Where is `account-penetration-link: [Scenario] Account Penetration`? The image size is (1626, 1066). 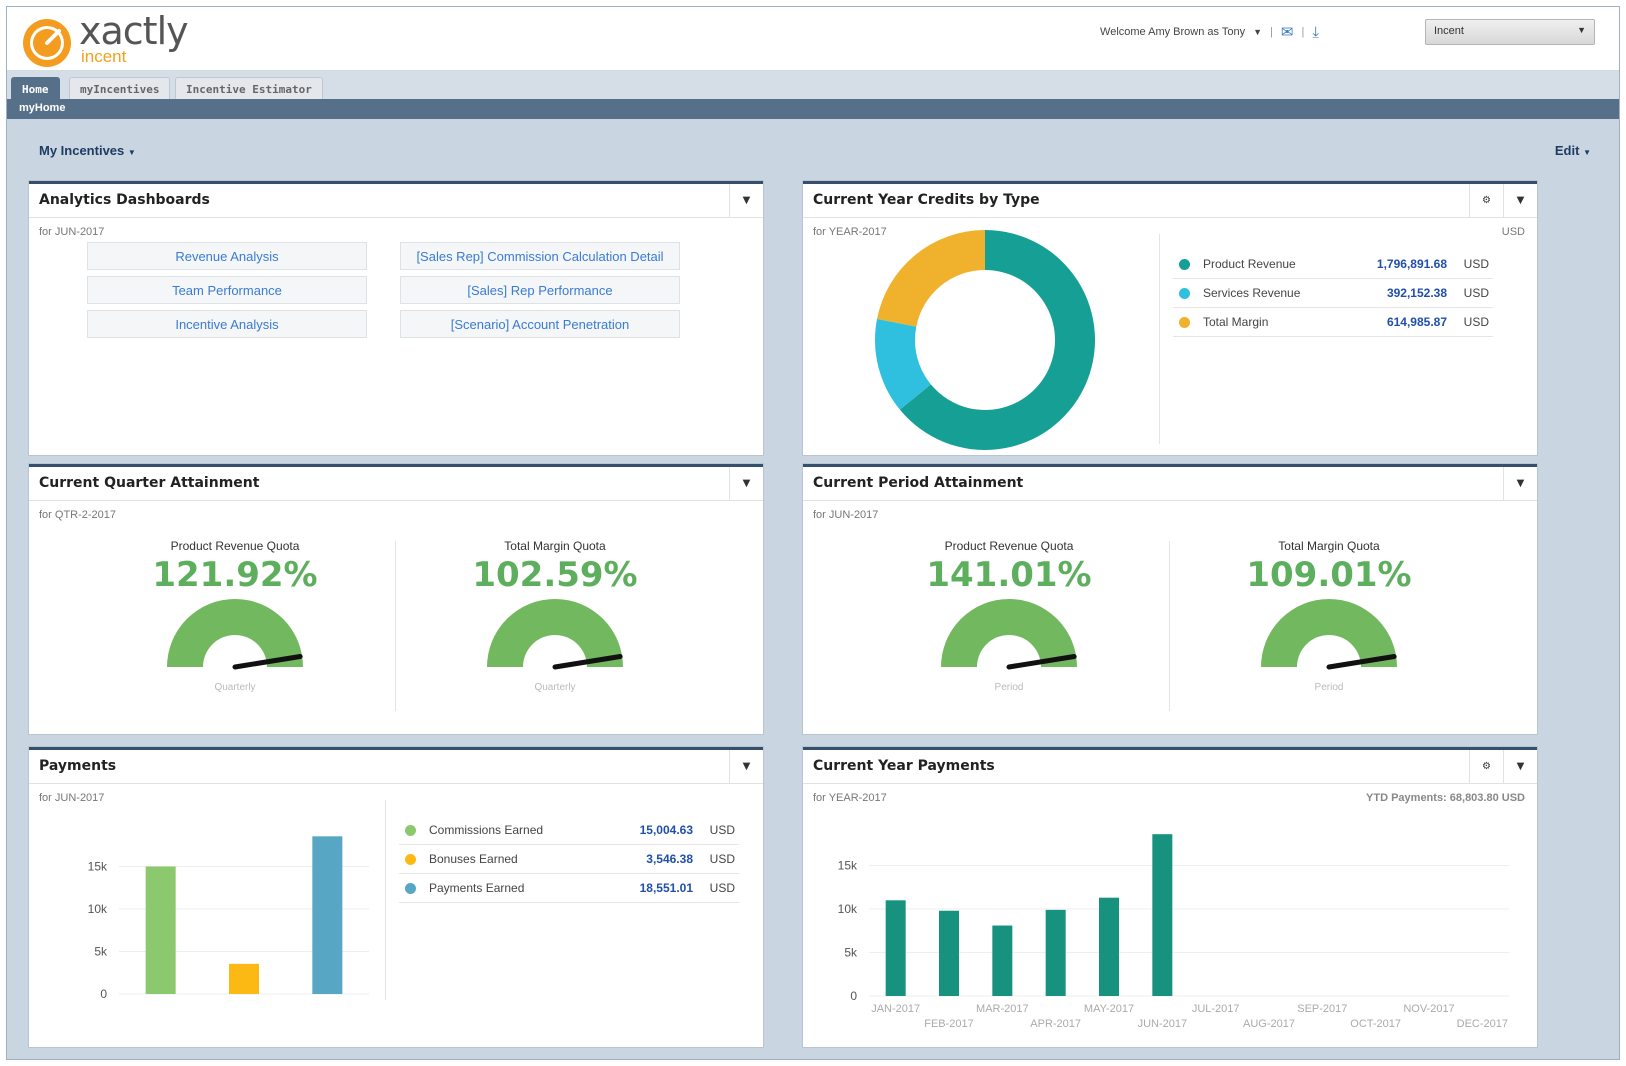
account-penetration-link: [Scenario] Account Penetration is located at coordinates (540, 324).